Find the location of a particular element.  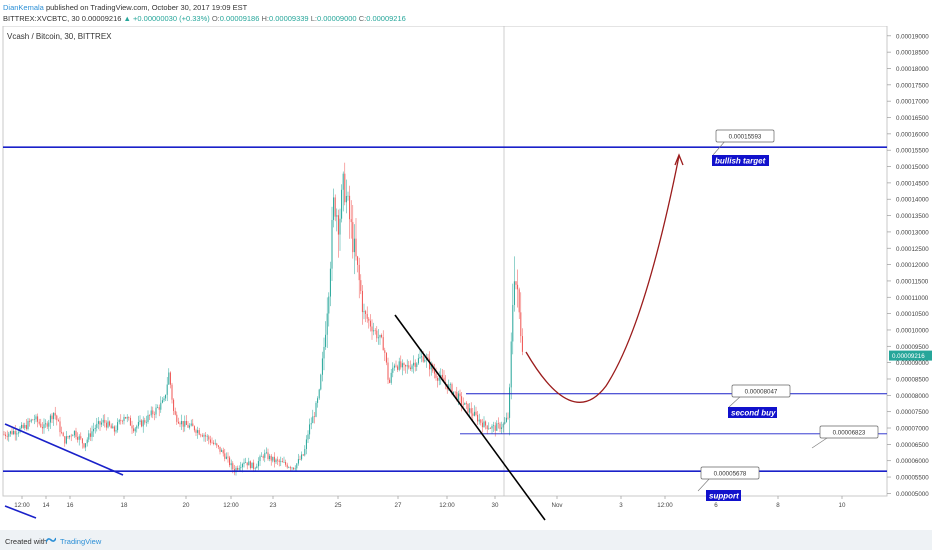

y-tick-label: 0.00012000 is located at coordinates (912, 265).